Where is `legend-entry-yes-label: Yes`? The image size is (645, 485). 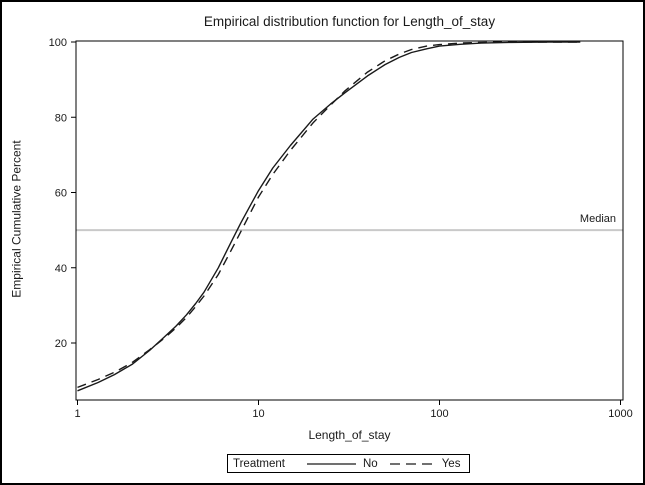
legend-entry-yes-label: Yes is located at coordinates (451, 463).